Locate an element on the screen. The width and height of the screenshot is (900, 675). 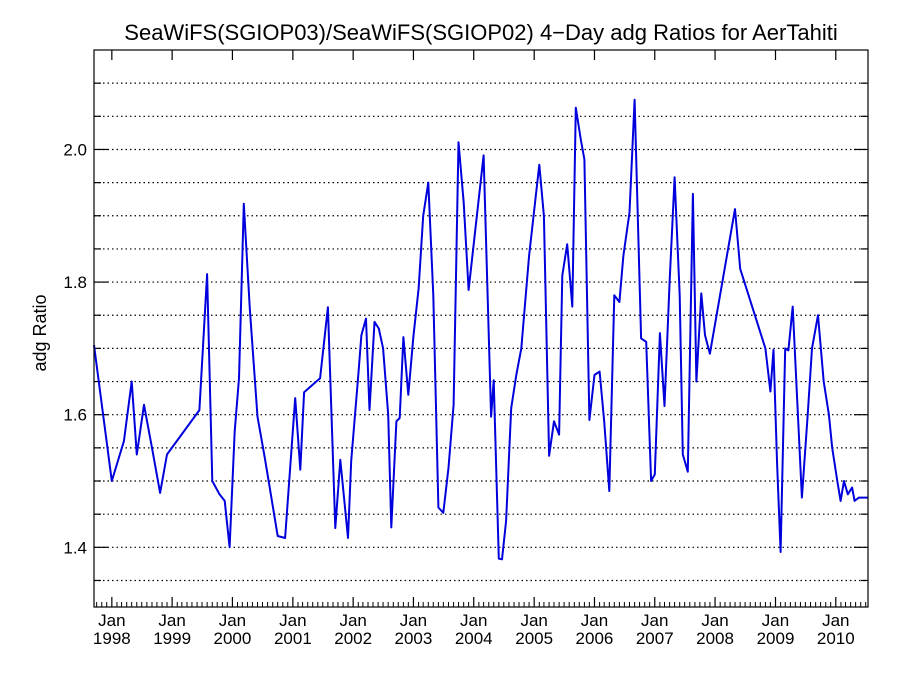
x-tick-label-year: 2006 is located at coordinates (595, 638).